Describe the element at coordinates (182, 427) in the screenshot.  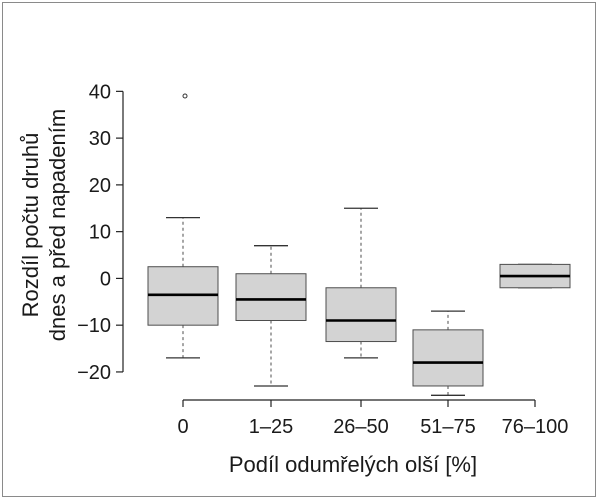
I see `x-tick-label: 0` at that location.